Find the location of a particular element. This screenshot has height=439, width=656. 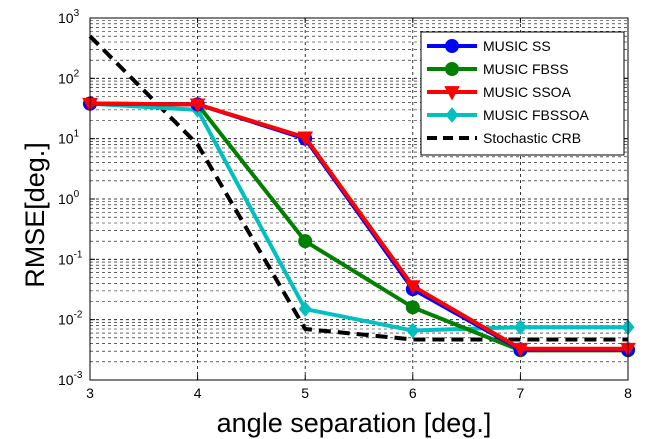

legend-entry: Stochastic CRB is located at coordinates (504, 138).